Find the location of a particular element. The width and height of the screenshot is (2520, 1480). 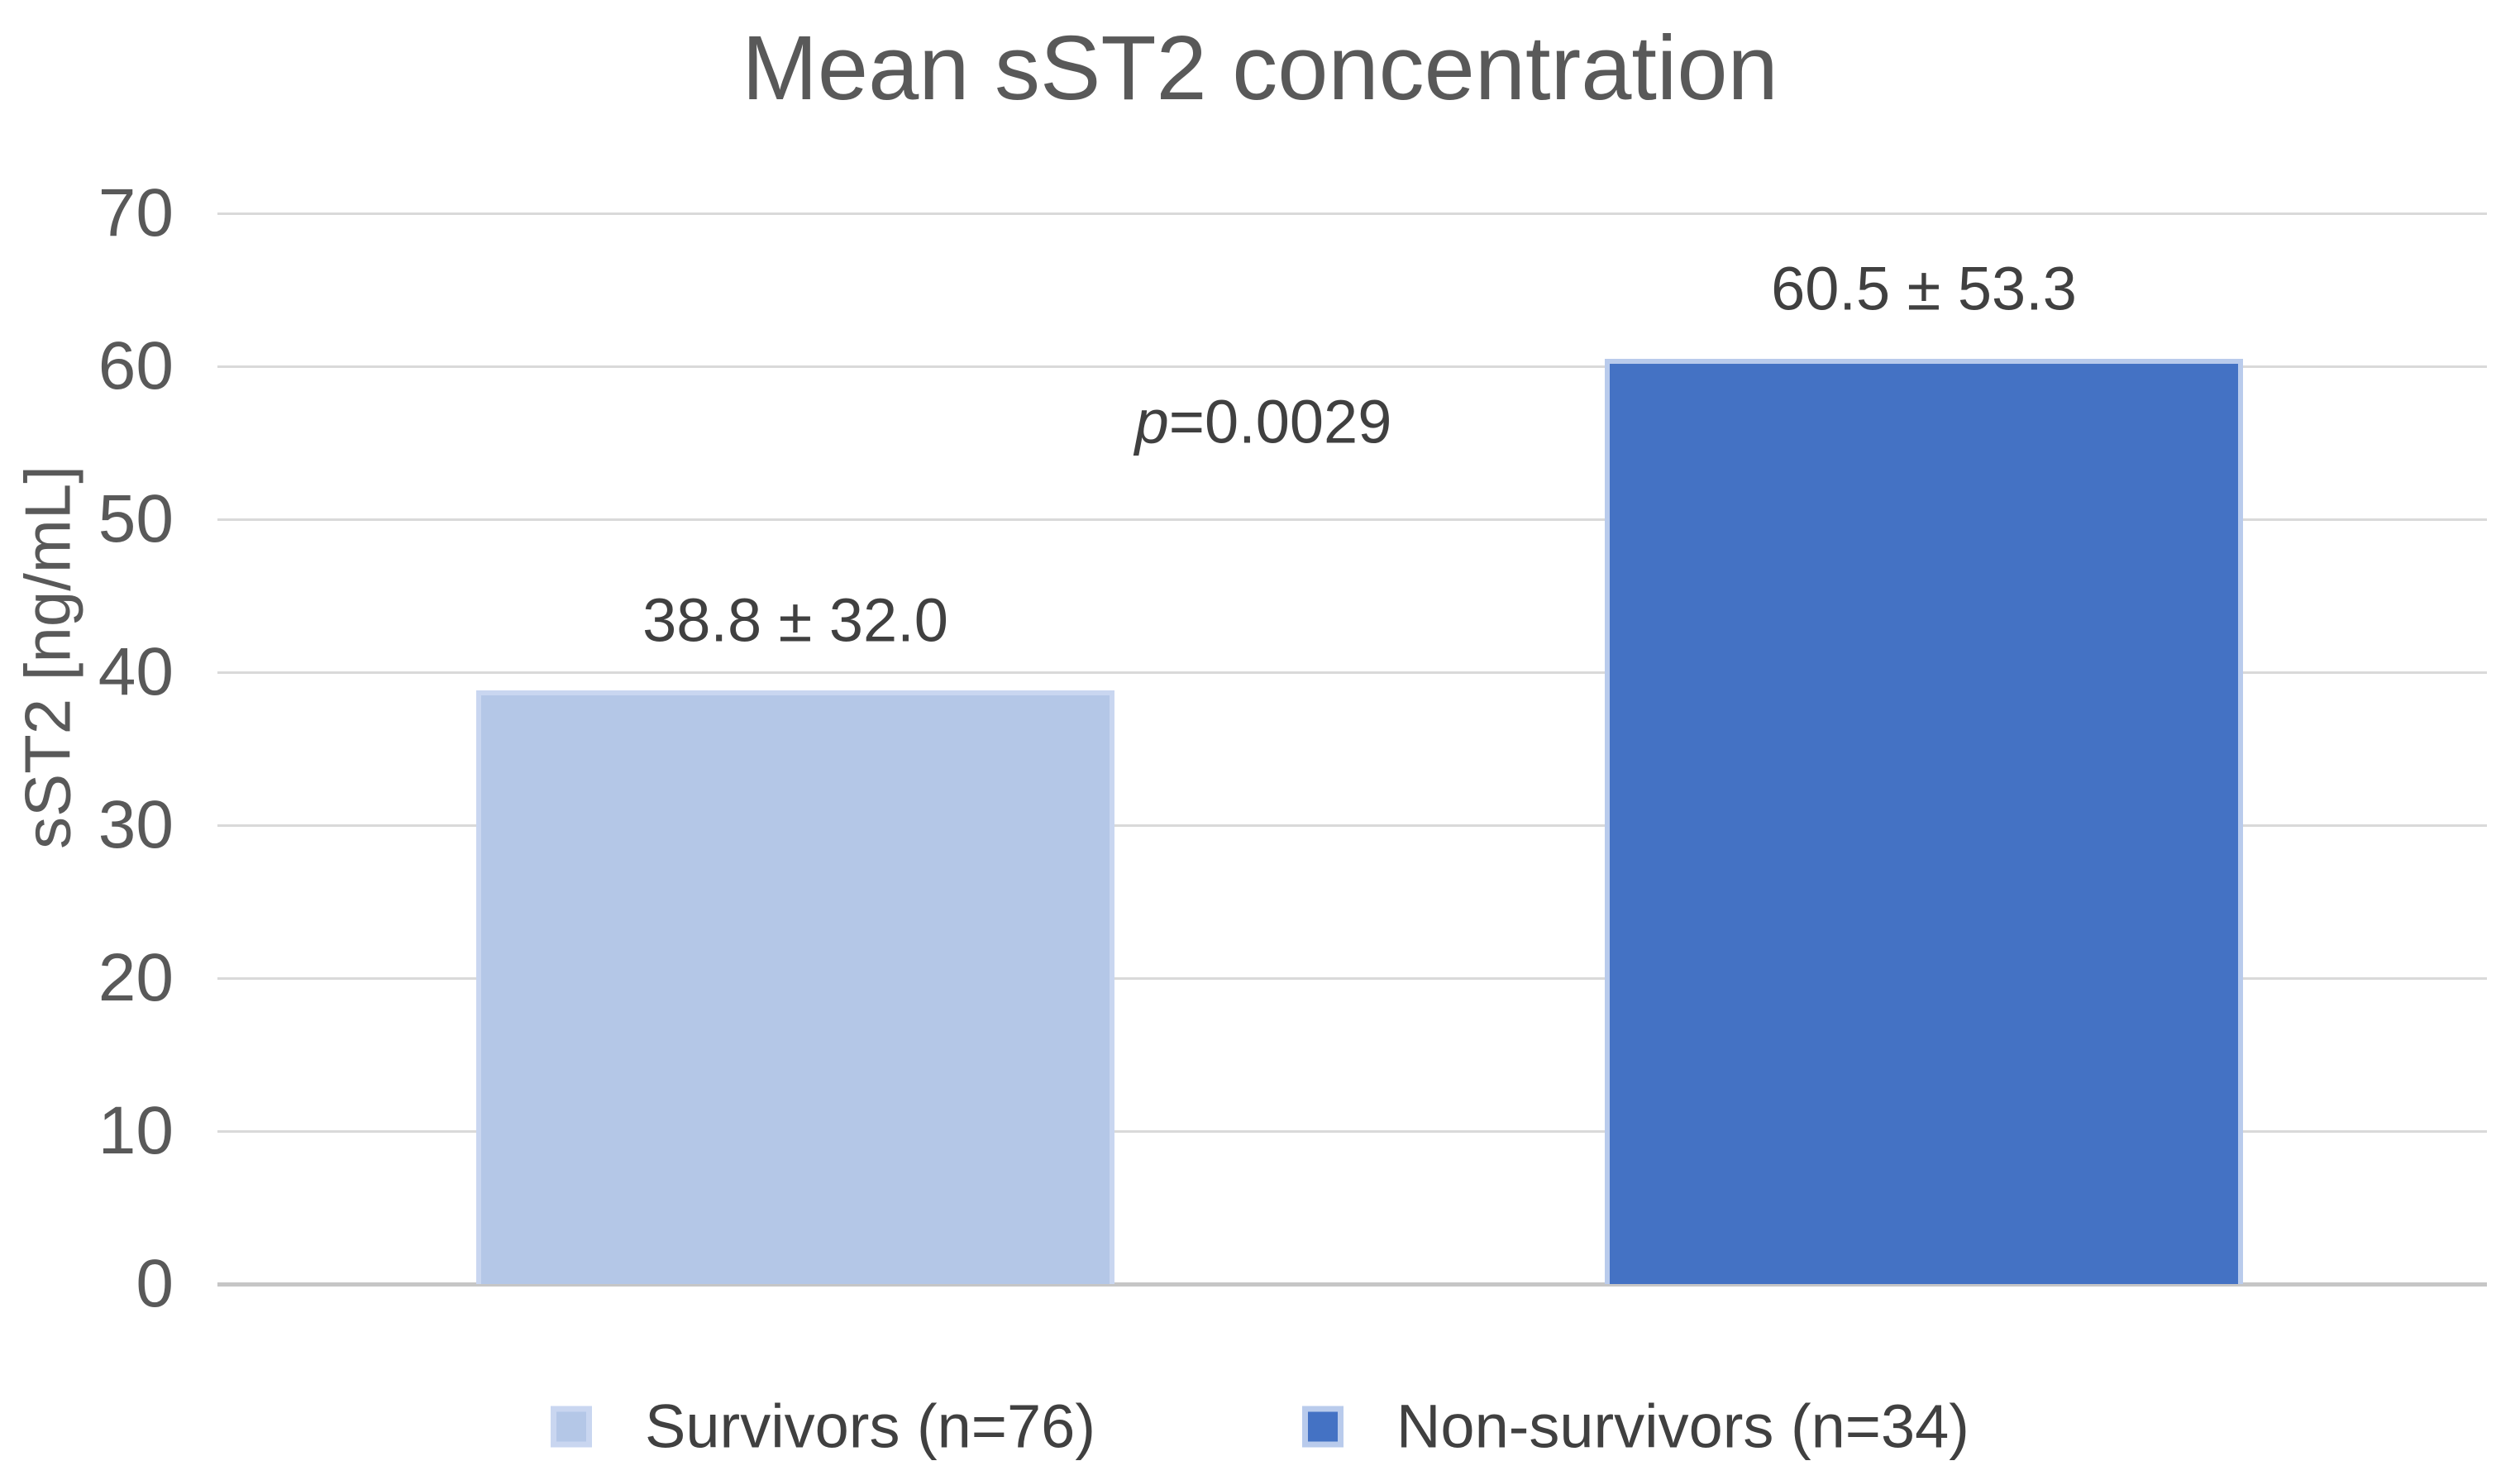

legend-label-non-survivors: Non-survivors (n=34) is located at coordinates (1682, 1426).